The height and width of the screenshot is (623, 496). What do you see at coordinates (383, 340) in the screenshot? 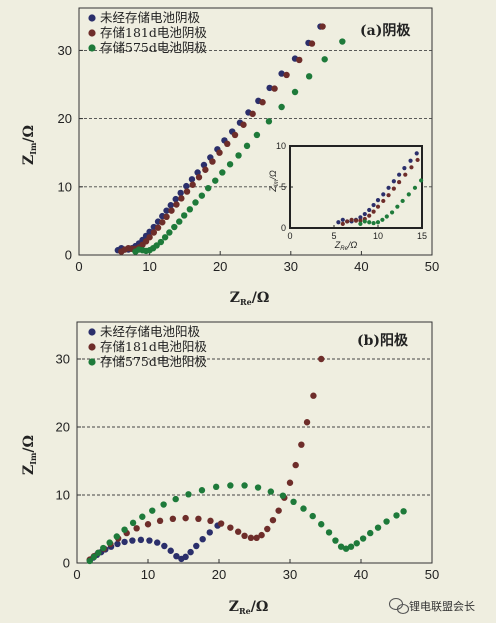
I see `panel-title: (b)阳极` at bounding box center [383, 340].